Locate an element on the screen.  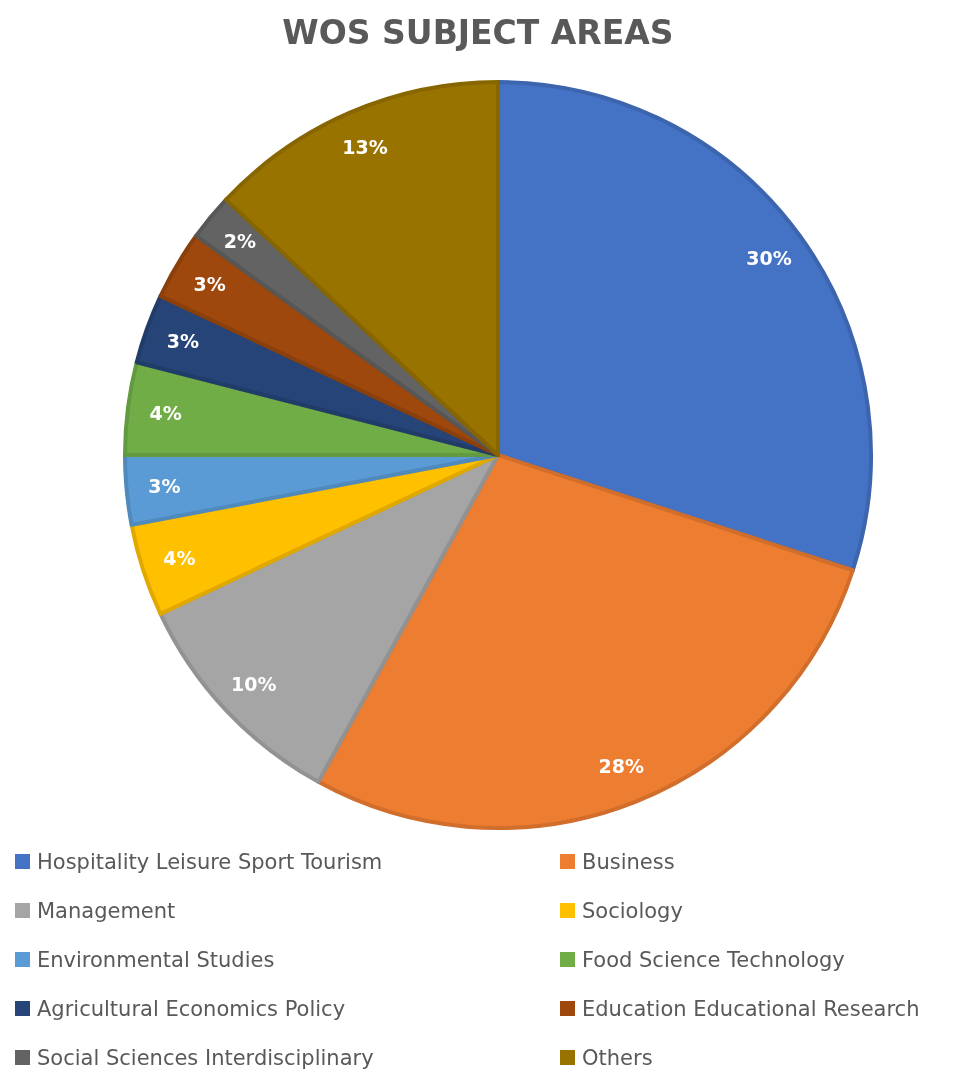
data-label: 13% is located at coordinates (365, 147).